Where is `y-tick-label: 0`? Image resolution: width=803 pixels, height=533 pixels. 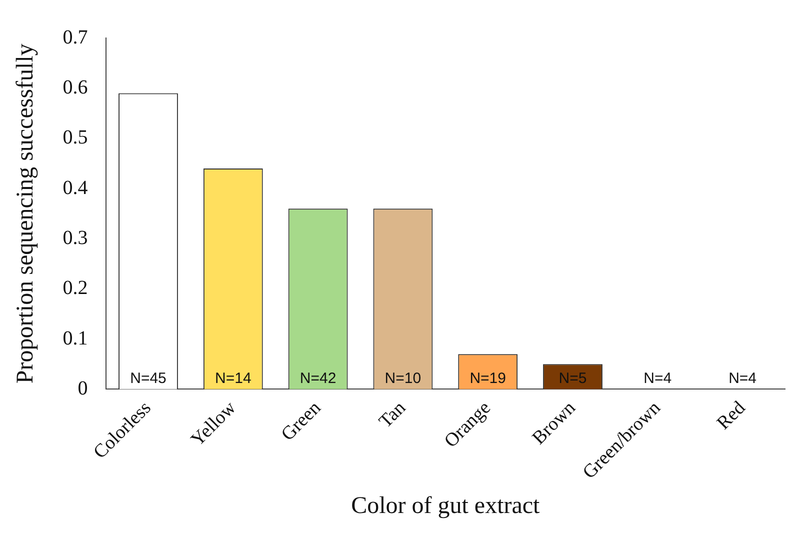
y-tick-label: 0 is located at coordinates (83, 388).